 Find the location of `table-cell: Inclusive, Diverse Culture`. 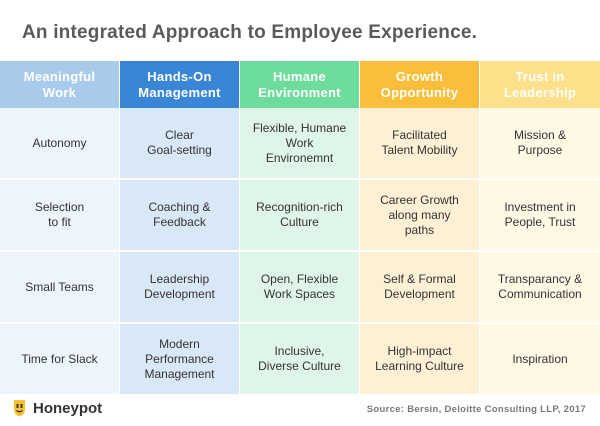

table-cell: Inclusive, Diverse Culture is located at coordinates (300, 360).